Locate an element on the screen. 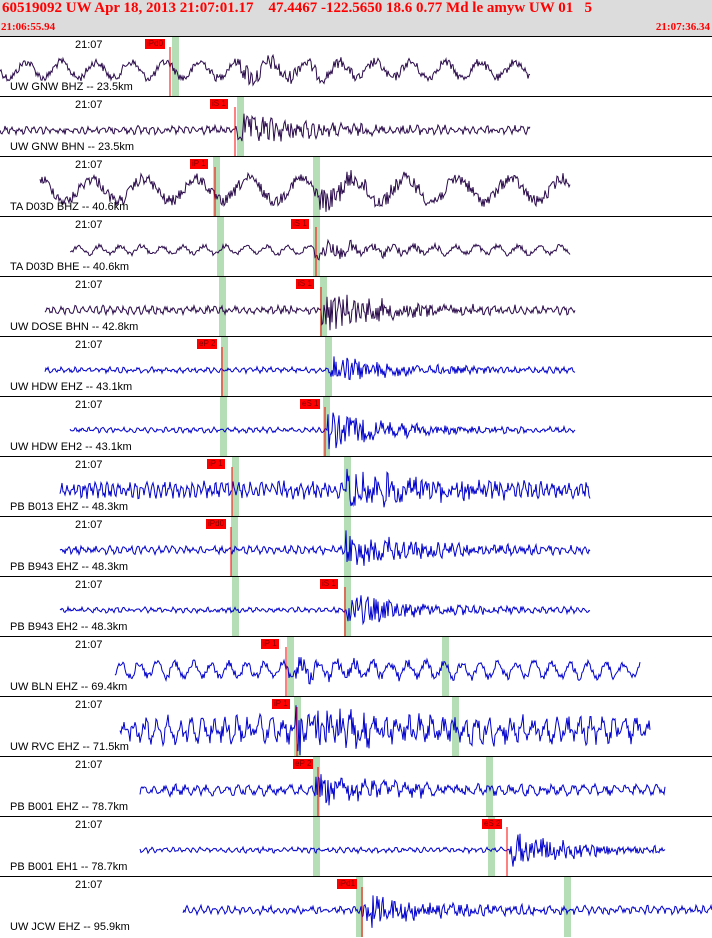  trace-track: 21:07 iS 1 UW DOSE BHN -- 42.8km is located at coordinates (356, 306).